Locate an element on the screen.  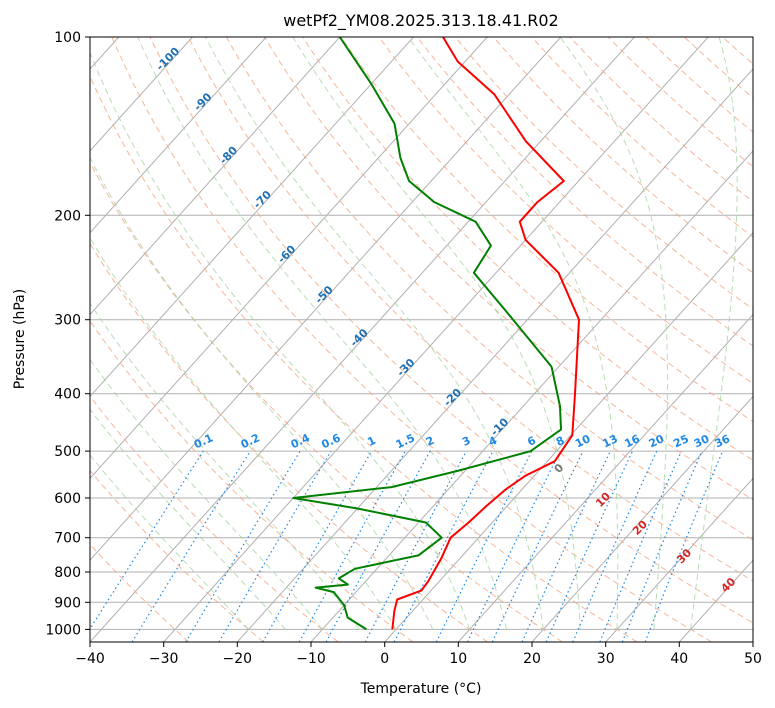
moist-adiabat-label: 20 is located at coordinates (640, 527).